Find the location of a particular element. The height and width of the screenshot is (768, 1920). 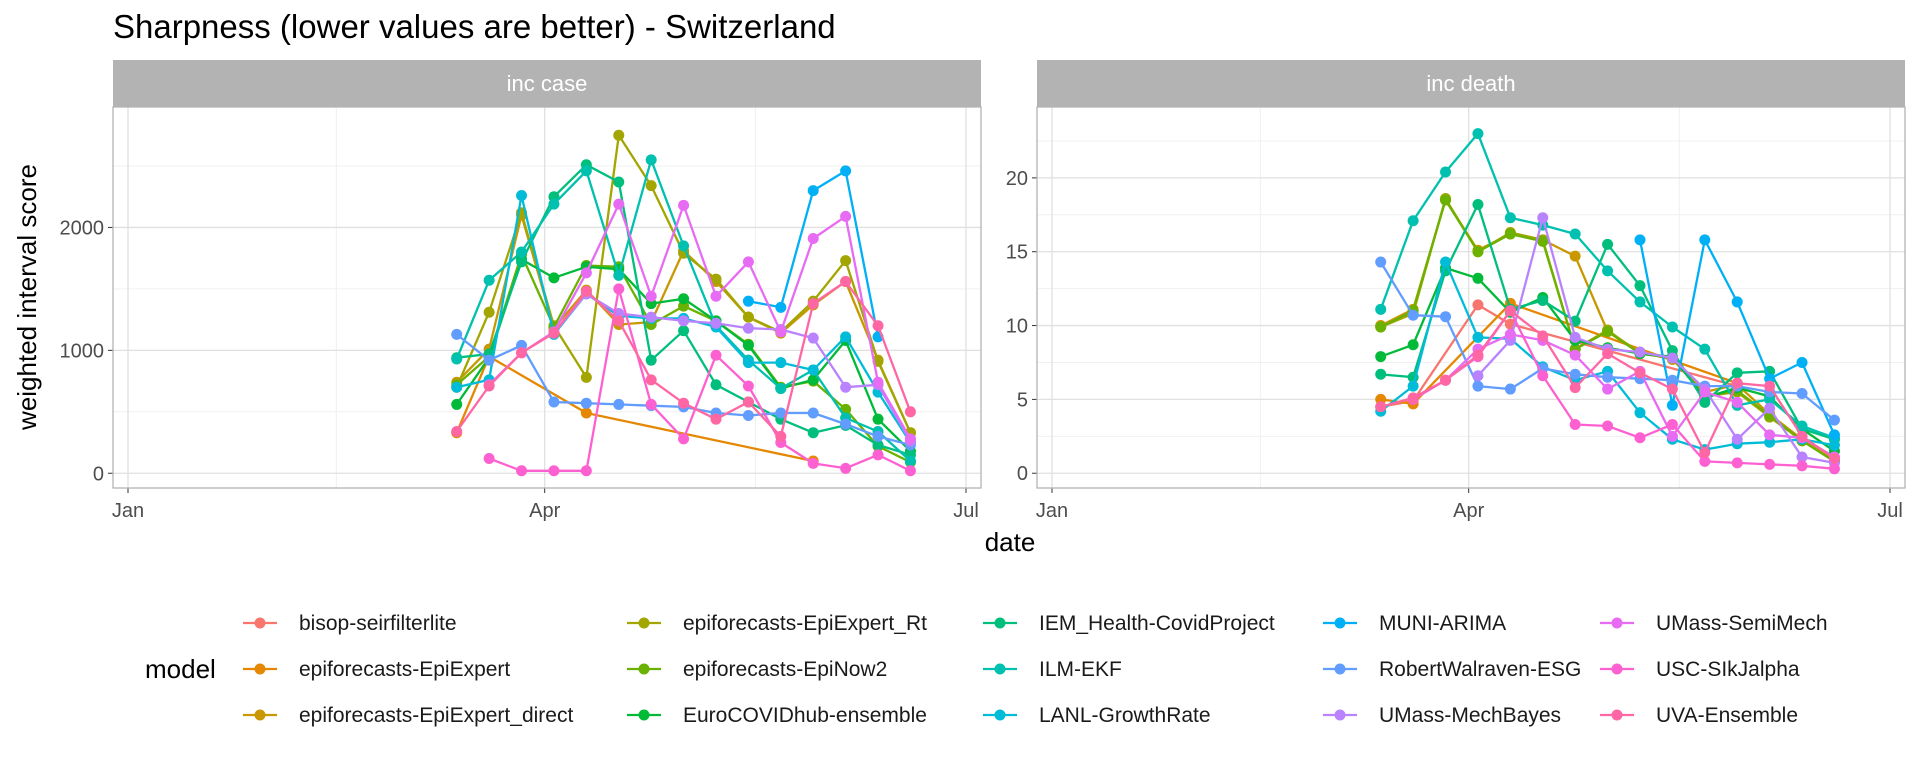

legend-label: epiforecasts-EpiExpert is located at coordinates (404, 669).